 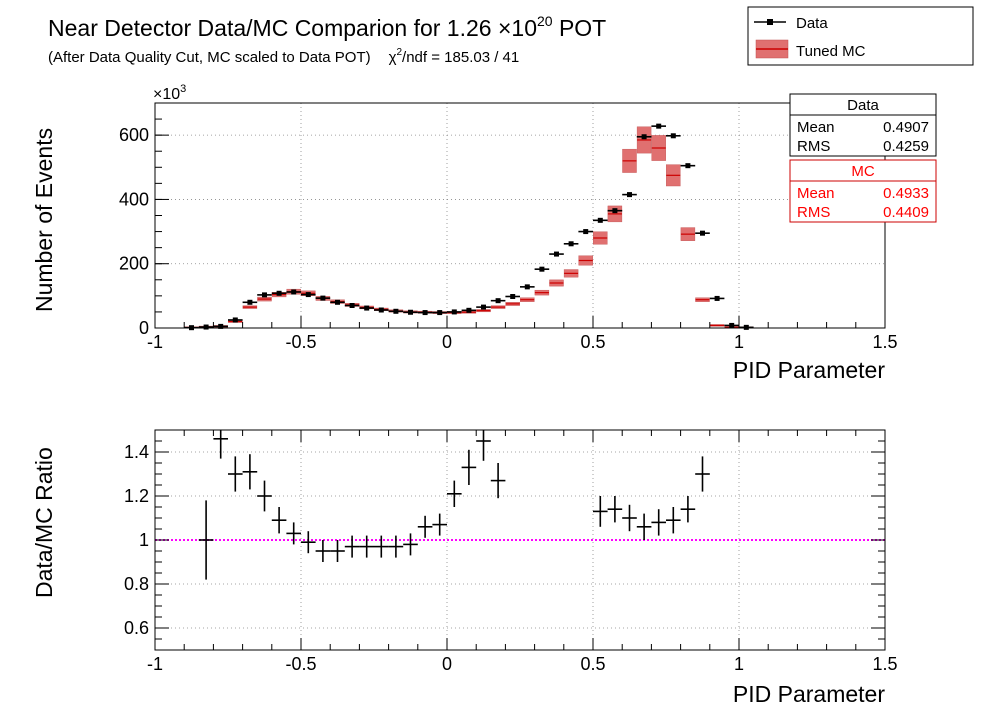 What do you see at coordinates (136, 452) in the screenshot?
I see `ratio-y-tick-label: 1.4` at bounding box center [136, 452].